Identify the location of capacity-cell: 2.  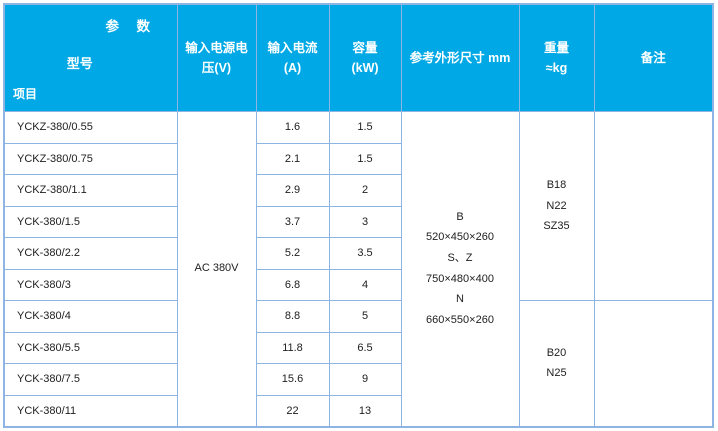
(365, 190).